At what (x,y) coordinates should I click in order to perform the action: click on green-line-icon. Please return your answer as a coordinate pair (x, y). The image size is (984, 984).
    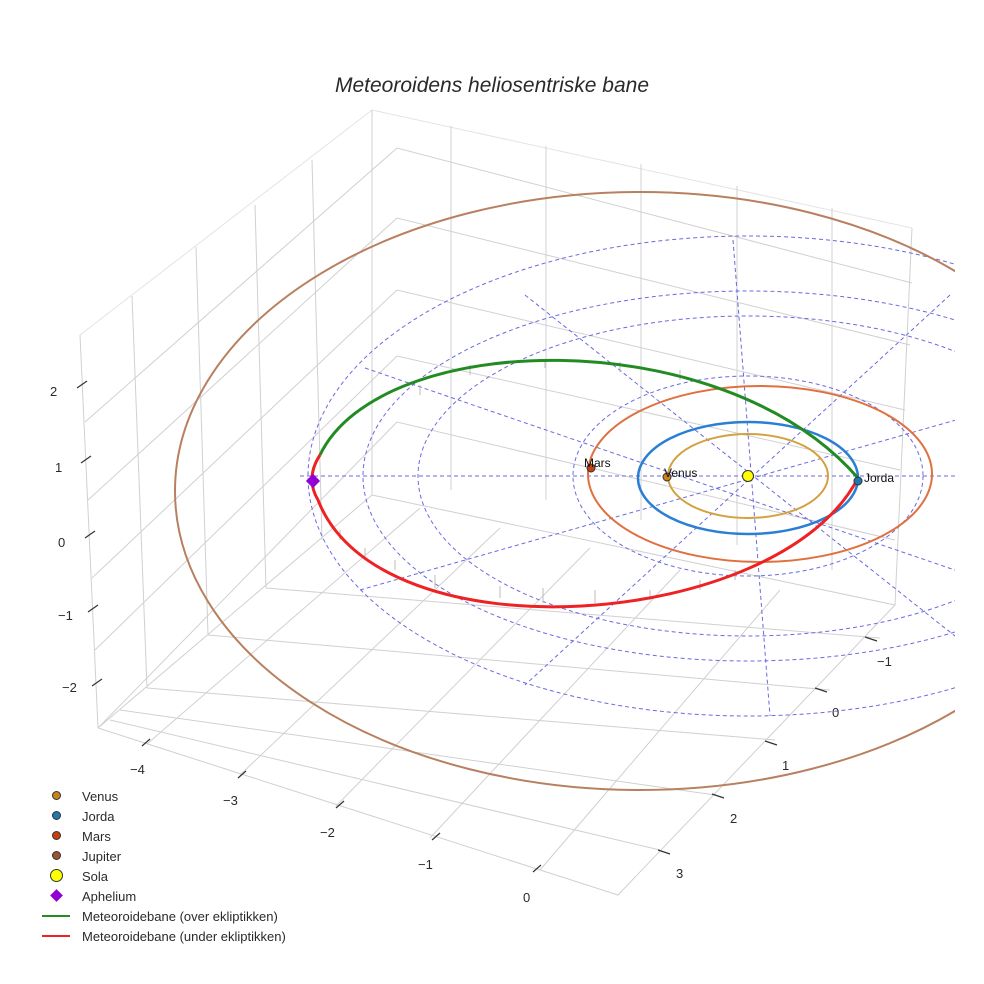
    Looking at the image, I should click on (56, 916).